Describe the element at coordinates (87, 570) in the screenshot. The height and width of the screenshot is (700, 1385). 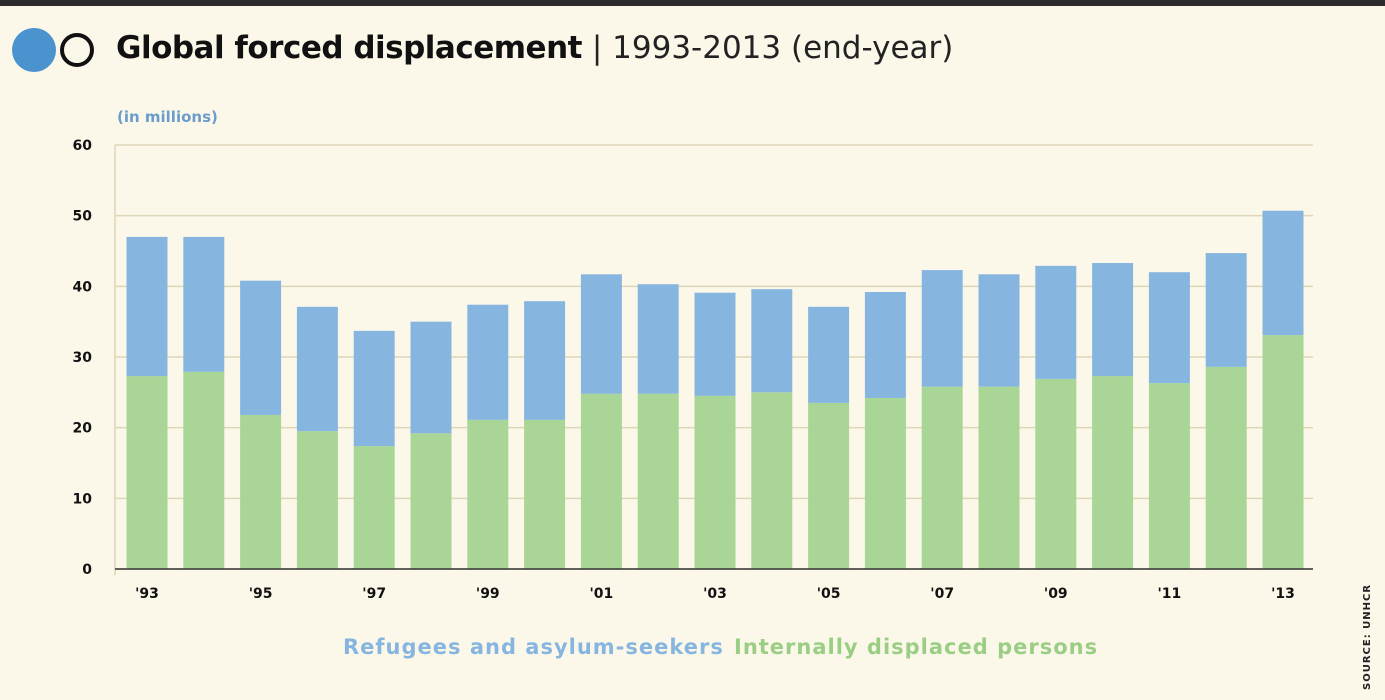
I see `y-tick-label: 0` at that location.